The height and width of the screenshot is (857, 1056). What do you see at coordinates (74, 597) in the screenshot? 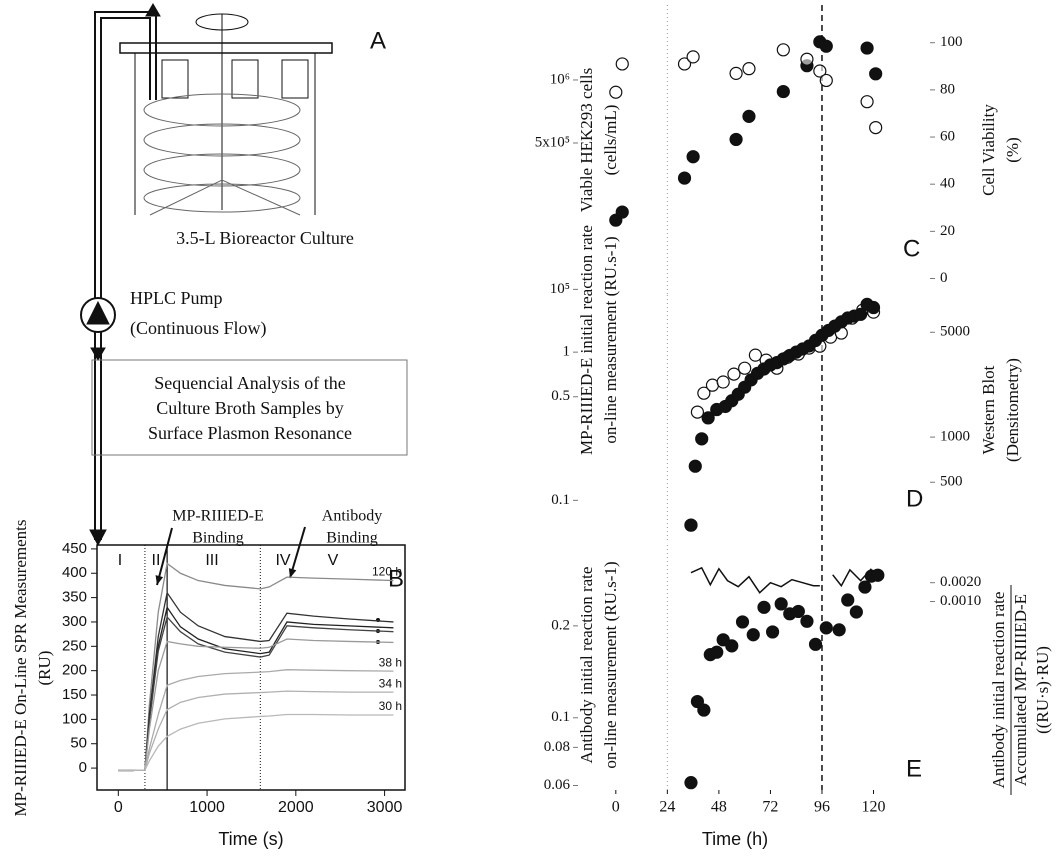
I see `y-tick-label: 350` at bounding box center [74, 597].